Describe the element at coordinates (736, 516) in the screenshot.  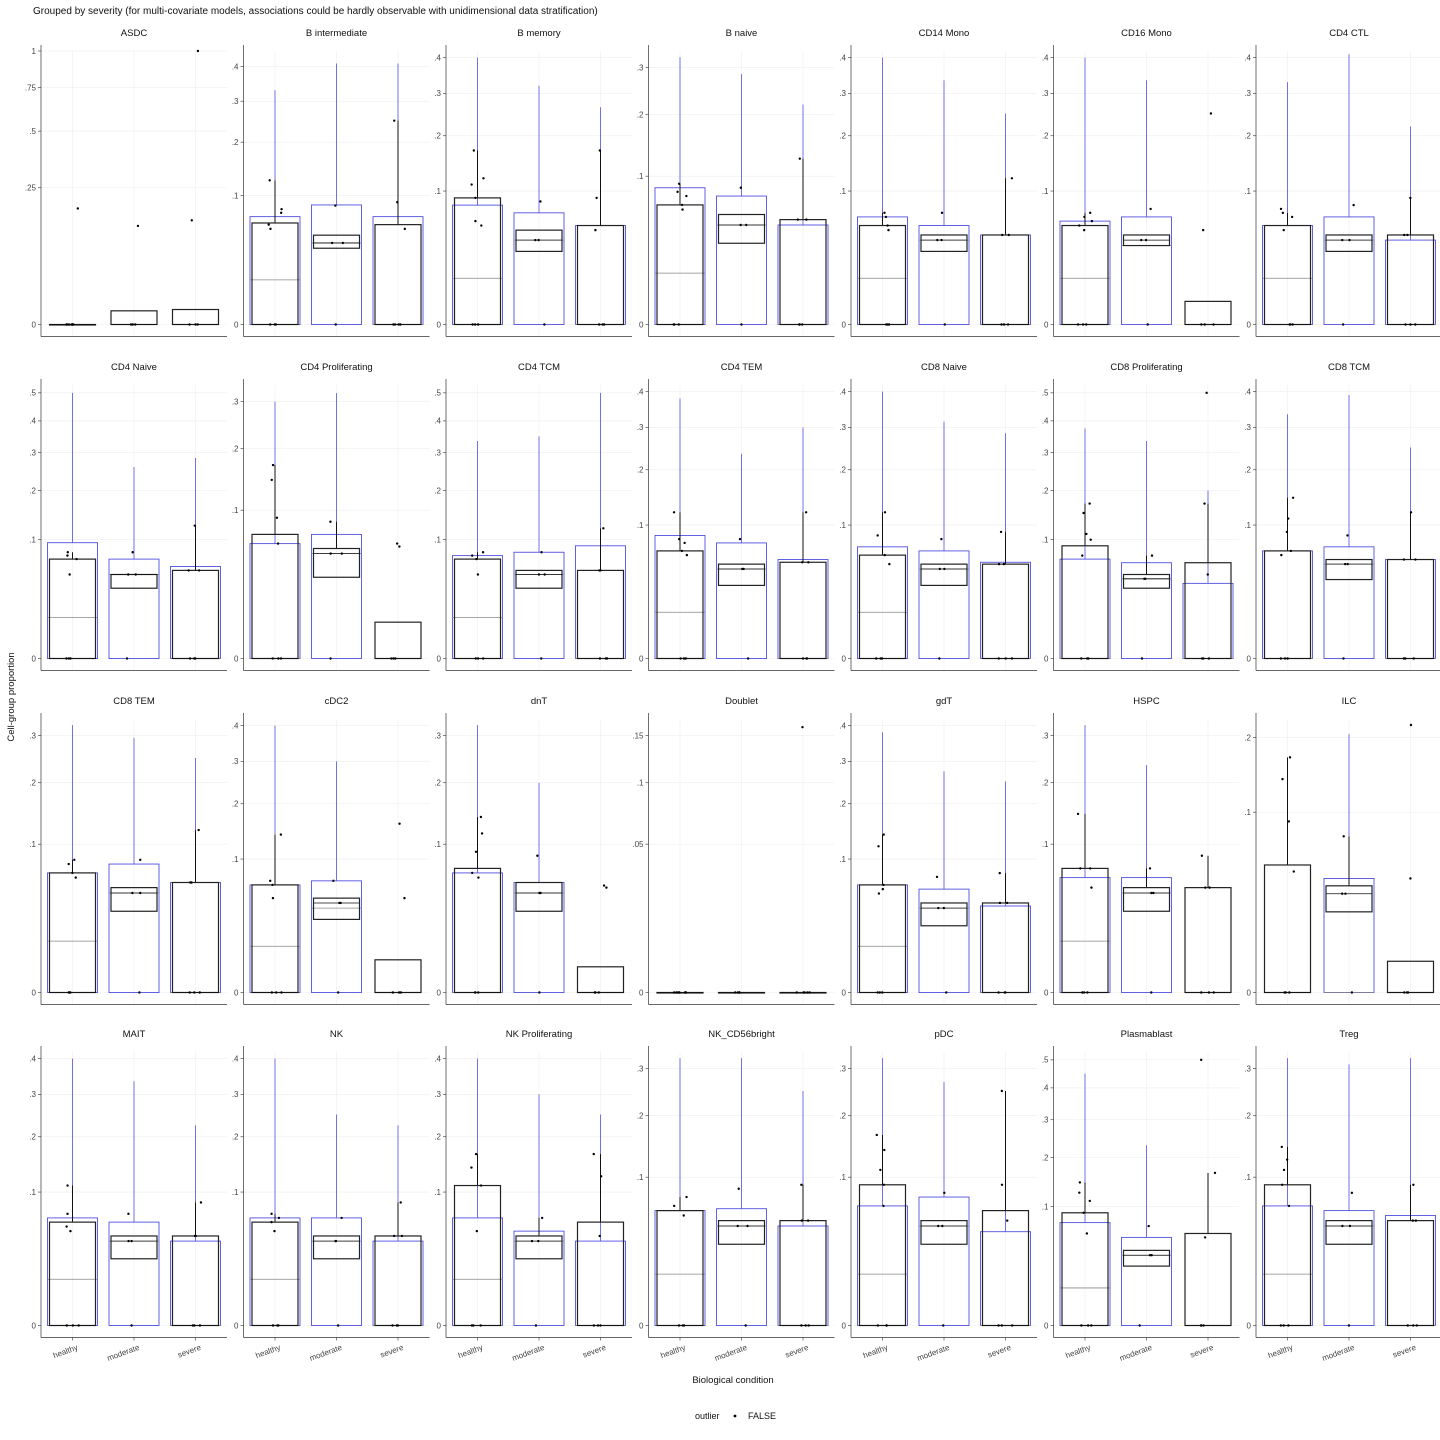
I see `panel-cd4-tem: CD4 TEM 0 .1 .2 .3 .4` at that location.